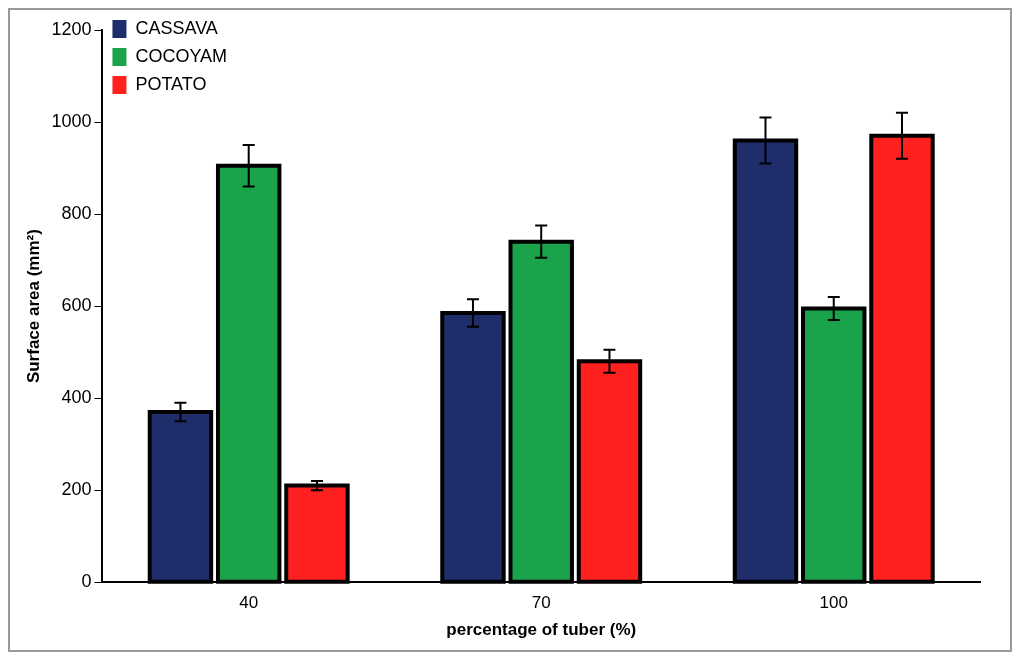 Image resolution: width=1024 pixels, height=658 pixels. Describe the element at coordinates (181, 55) in the screenshot. I see `legend-label: COCOYAM` at that location.